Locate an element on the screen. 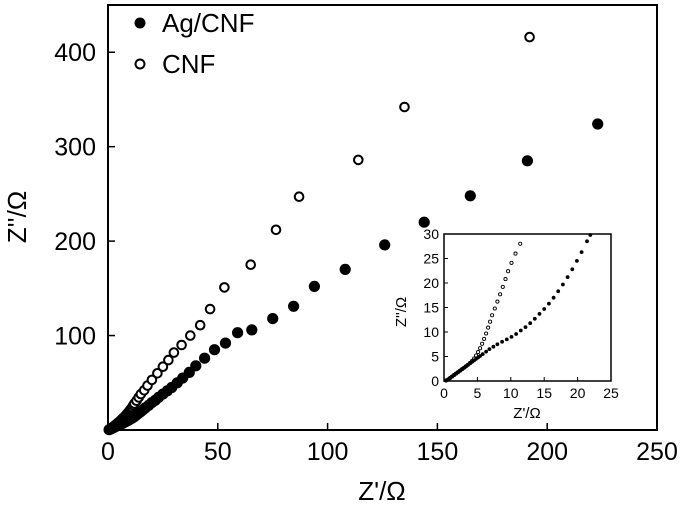 This screenshot has width=700, height=507. main-y-tick-label: 300 is located at coordinates (75, 148).